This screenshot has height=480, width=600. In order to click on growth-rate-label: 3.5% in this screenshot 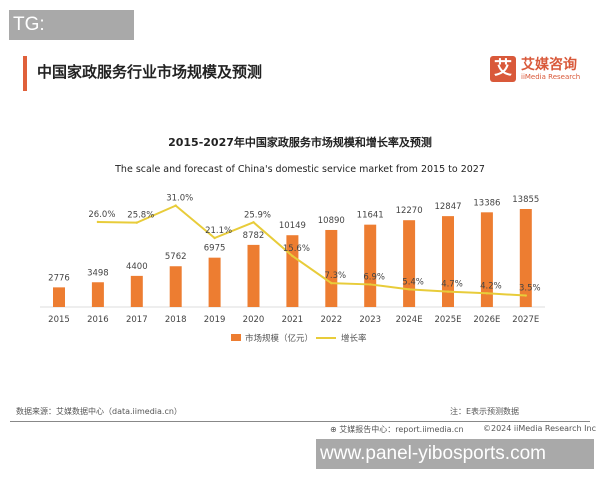, I will do `click(530, 289)`.